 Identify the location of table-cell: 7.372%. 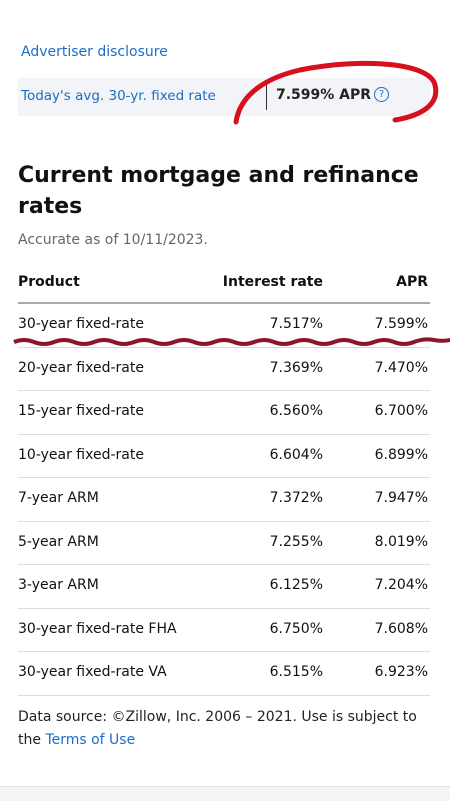
(296, 498).